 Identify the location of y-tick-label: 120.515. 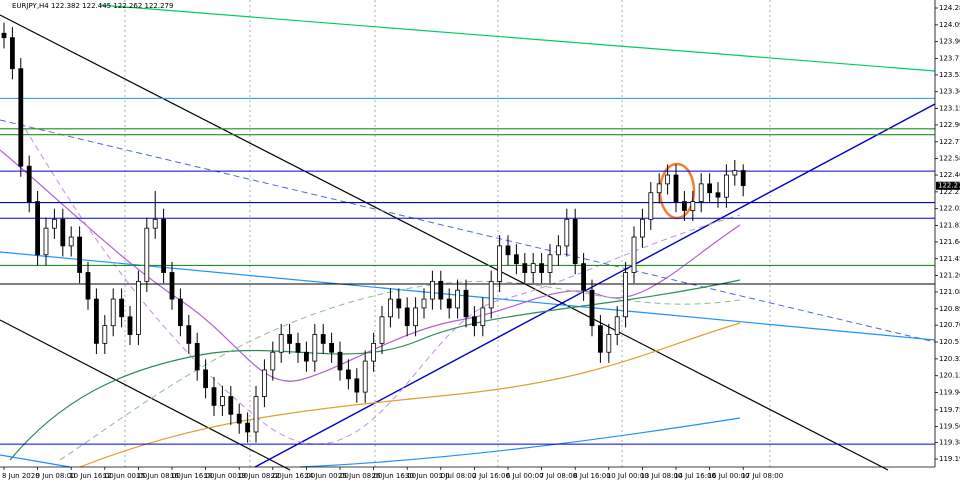
(949, 342).